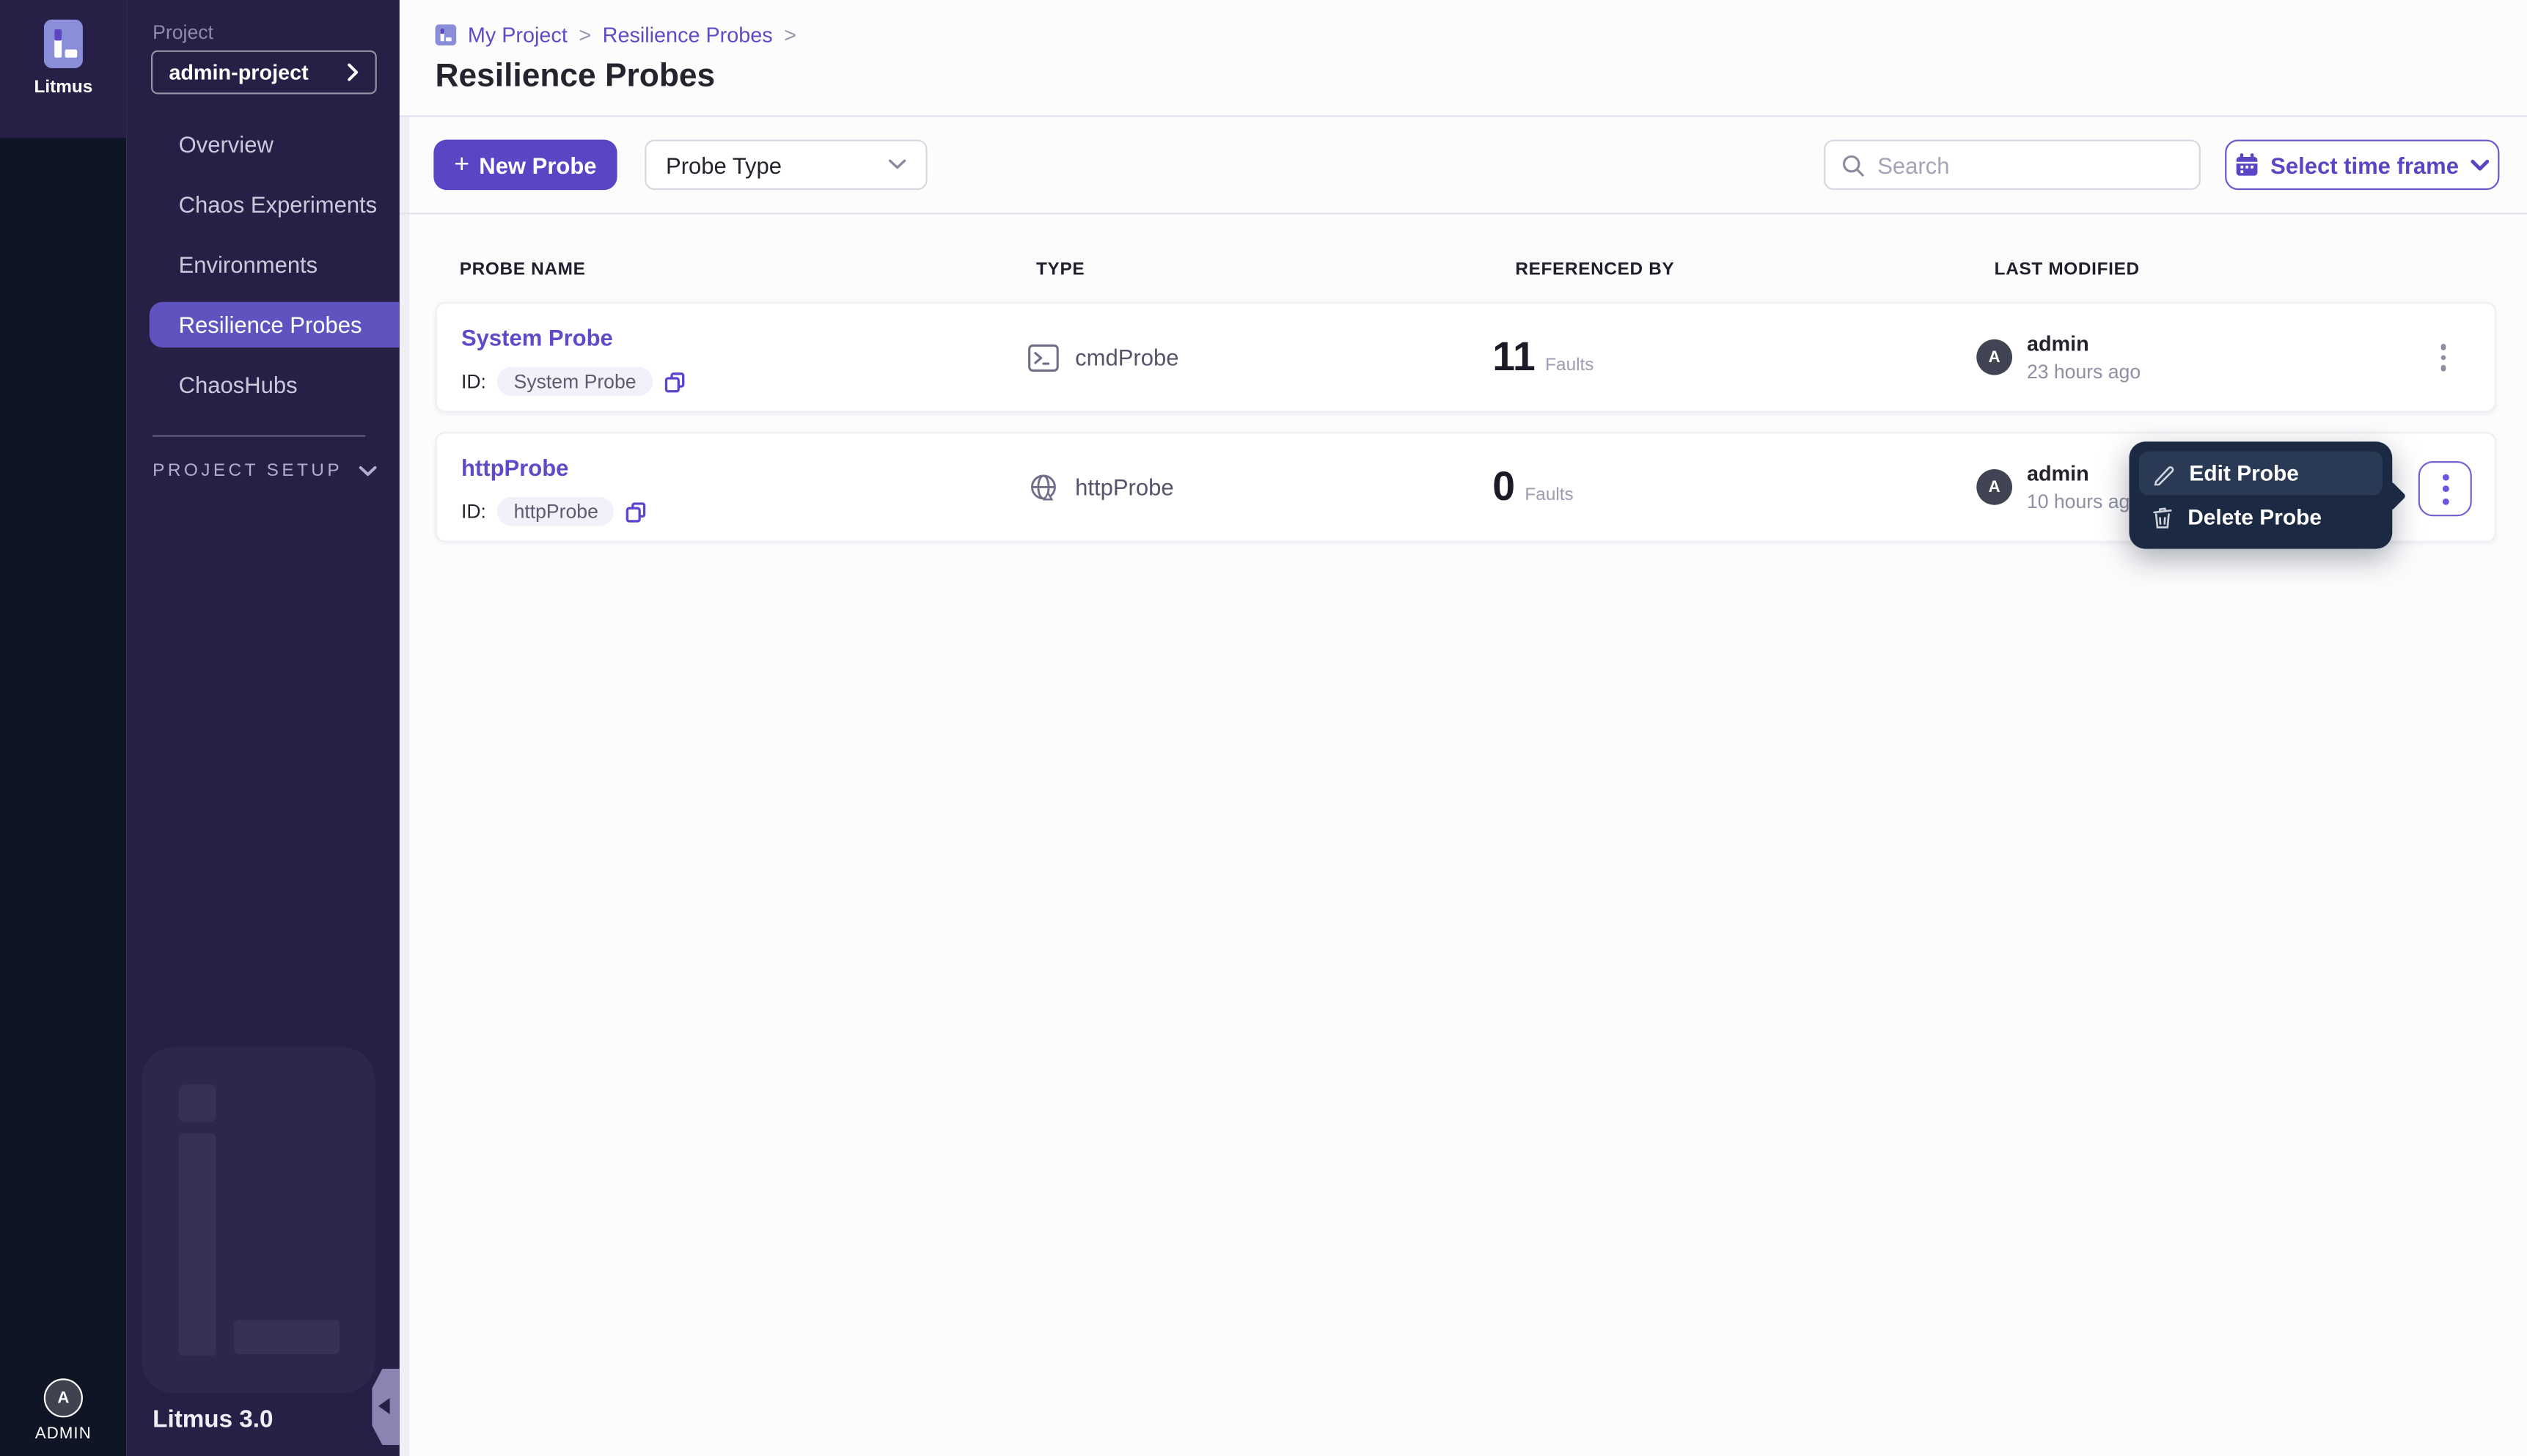  Describe the element at coordinates (1595, 269) in the screenshot. I see `column-header-referenced-by: REFERENCED BY` at that location.